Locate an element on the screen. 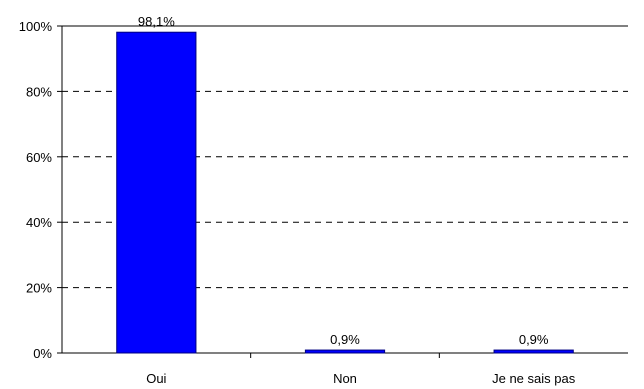 The image size is (644, 389). y-tick-label: 0% is located at coordinates (42, 353).